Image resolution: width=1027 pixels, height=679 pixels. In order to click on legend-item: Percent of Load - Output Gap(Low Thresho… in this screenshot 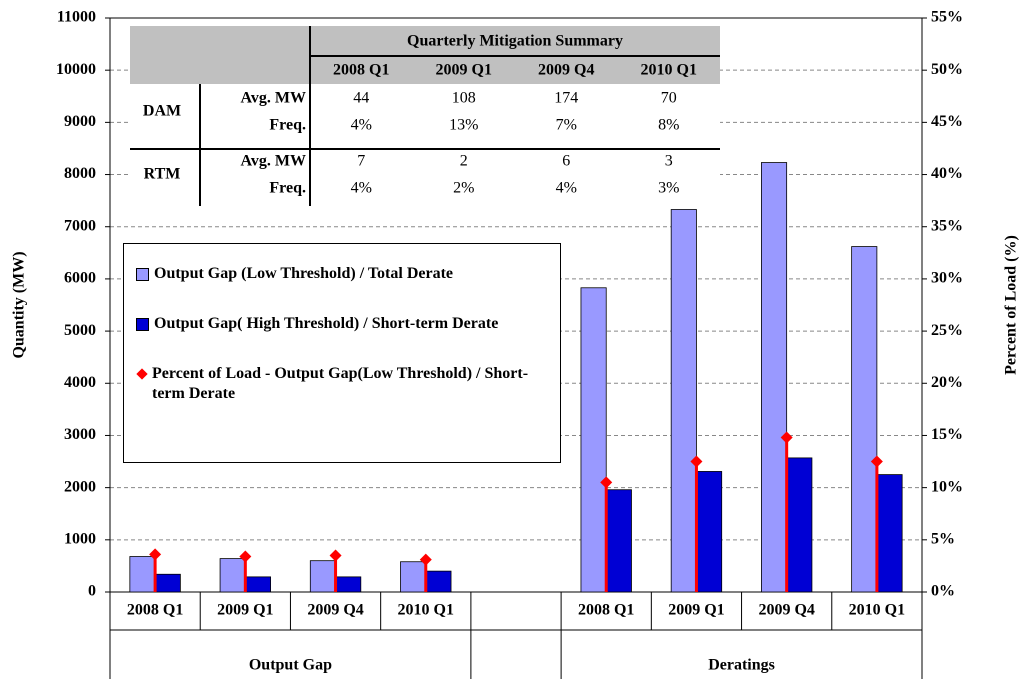, I will do `click(345, 384)`.